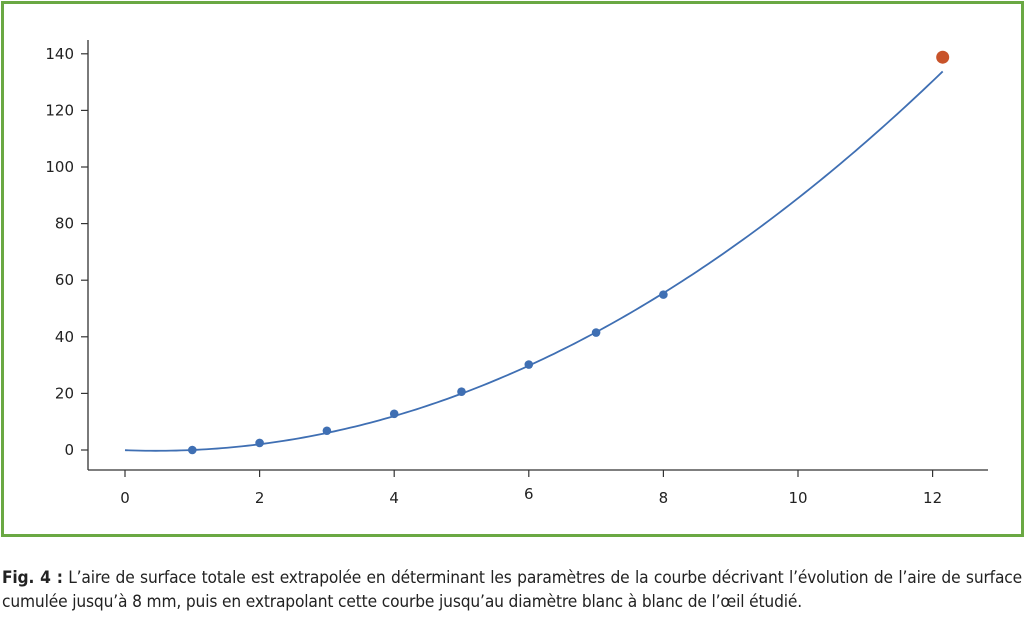  What do you see at coordinates (529, 494) in the screenshot?
I see `x-tick-label: 6` at bounding box center [529, 494].